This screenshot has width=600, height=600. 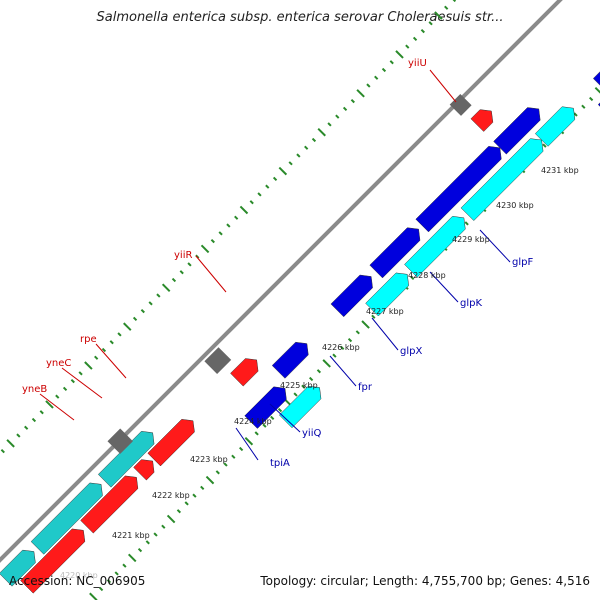 What do you see at coordinates (311, 433) in the screenshot?
I see `gene-label-yiiQ: yiiQ` at bounding box center [311, 433].